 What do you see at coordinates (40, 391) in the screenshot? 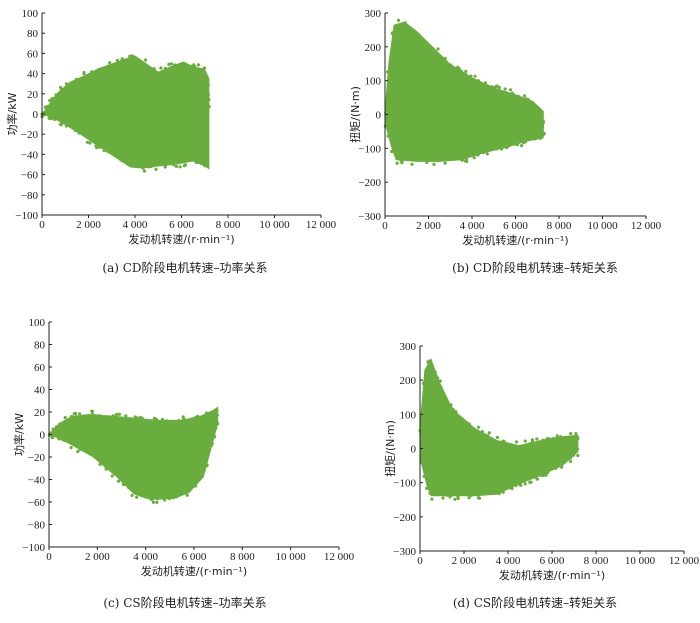
I see `y-tick-label: 40` at bounding box center [40, 391].